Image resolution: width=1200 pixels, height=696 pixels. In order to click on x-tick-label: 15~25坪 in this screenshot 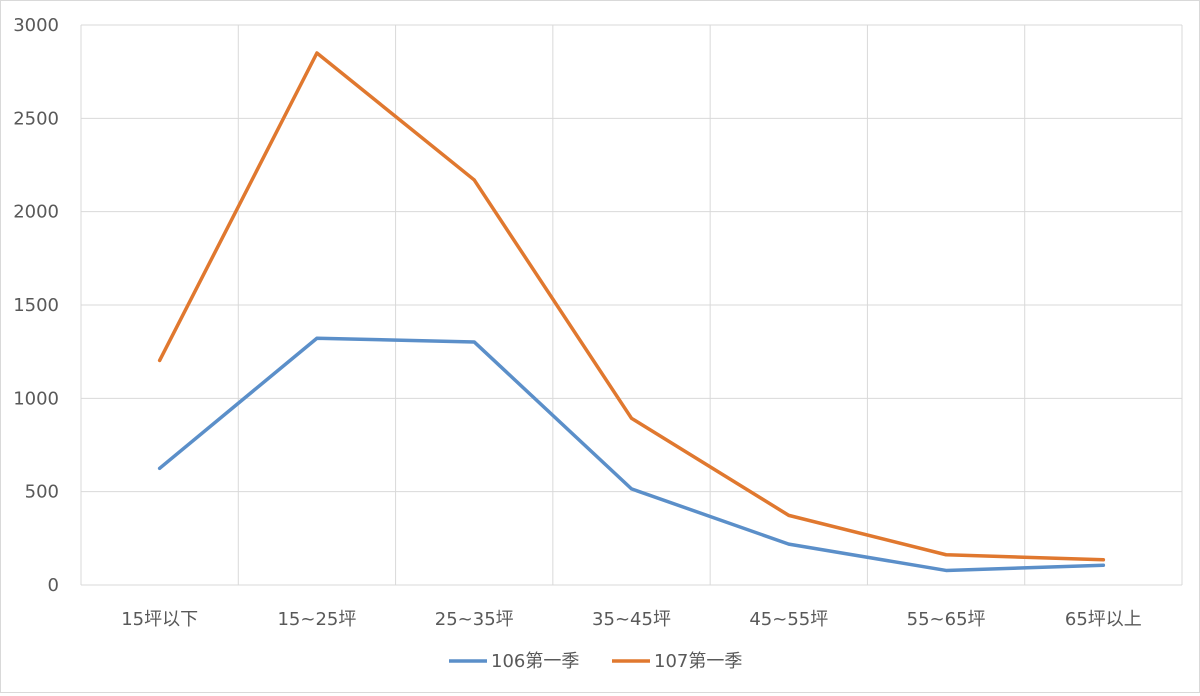, I will do `click(316, 619)`.